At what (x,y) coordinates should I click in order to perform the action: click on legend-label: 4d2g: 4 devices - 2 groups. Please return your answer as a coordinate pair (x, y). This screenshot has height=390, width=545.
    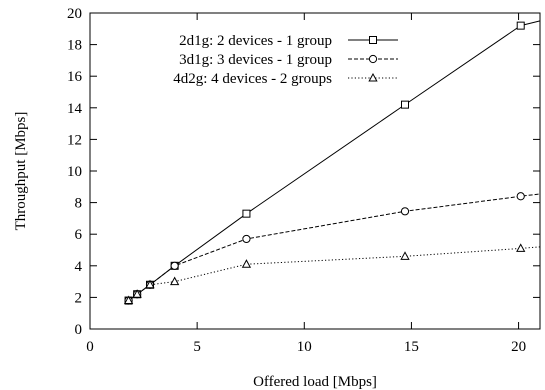
    Looking at the image, I should click on (252, 79).